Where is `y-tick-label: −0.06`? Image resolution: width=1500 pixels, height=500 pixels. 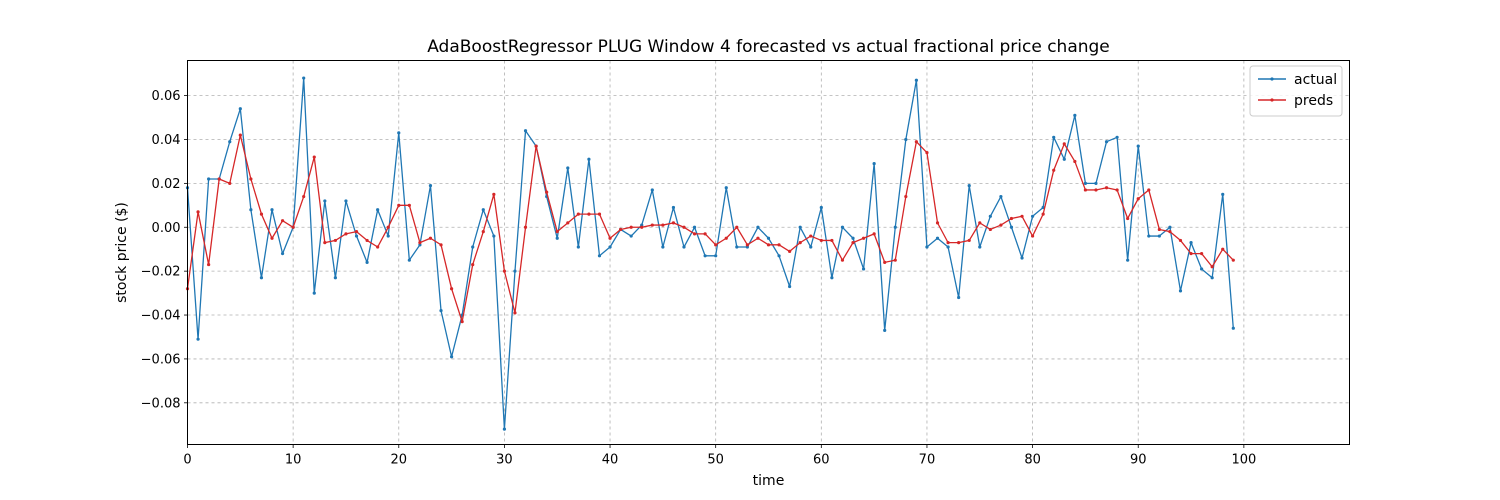 y-tick-label: −0.06 is located at coordinates (161, 359).